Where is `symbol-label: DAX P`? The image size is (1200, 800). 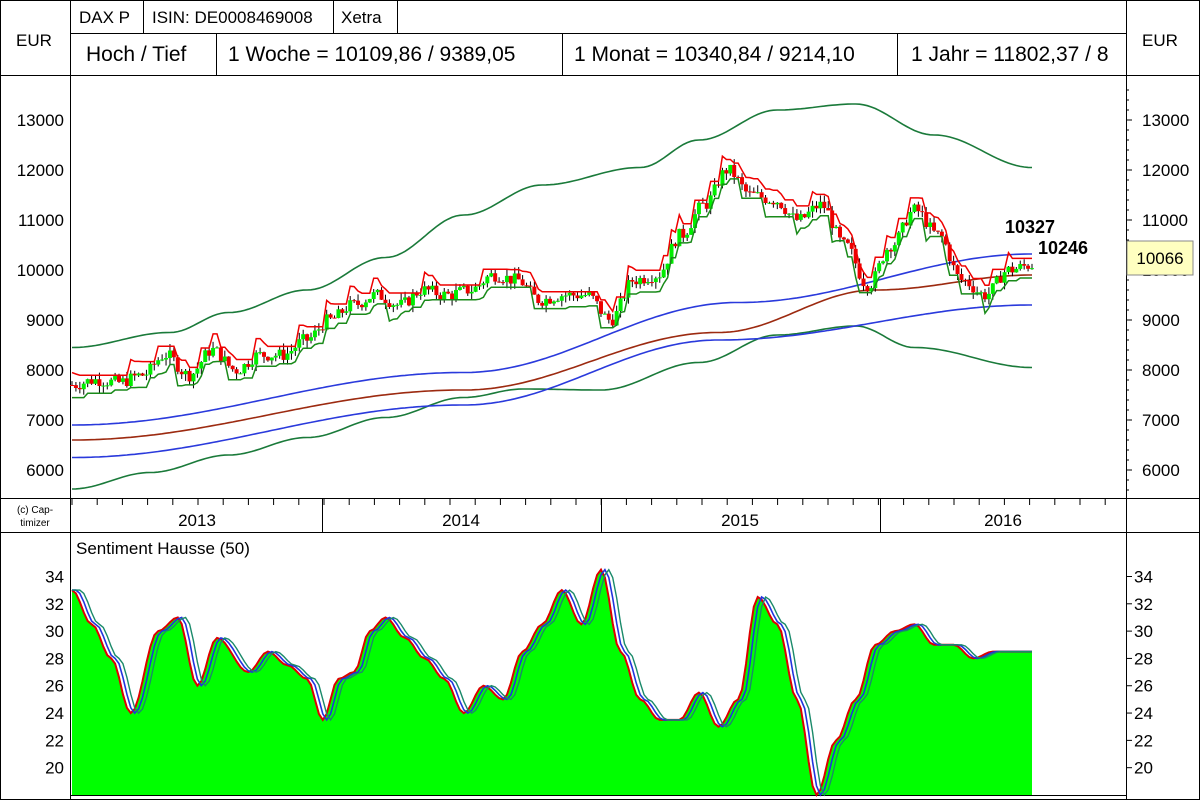 symbol-label: DAX P is located at coordinates (104, 17).